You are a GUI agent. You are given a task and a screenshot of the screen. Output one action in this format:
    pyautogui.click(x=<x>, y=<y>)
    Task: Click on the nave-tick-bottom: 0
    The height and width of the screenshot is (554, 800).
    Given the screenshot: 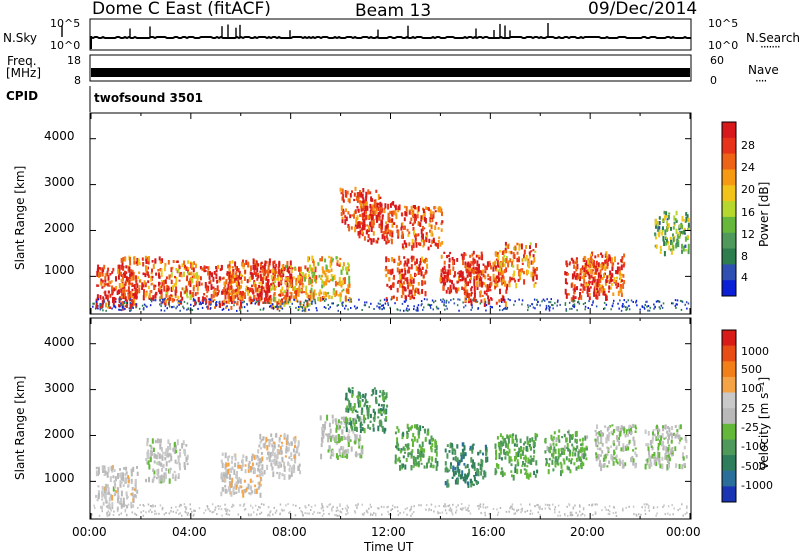 What is the action you would take?
    pyautogui.click(x=713, y=80)
    